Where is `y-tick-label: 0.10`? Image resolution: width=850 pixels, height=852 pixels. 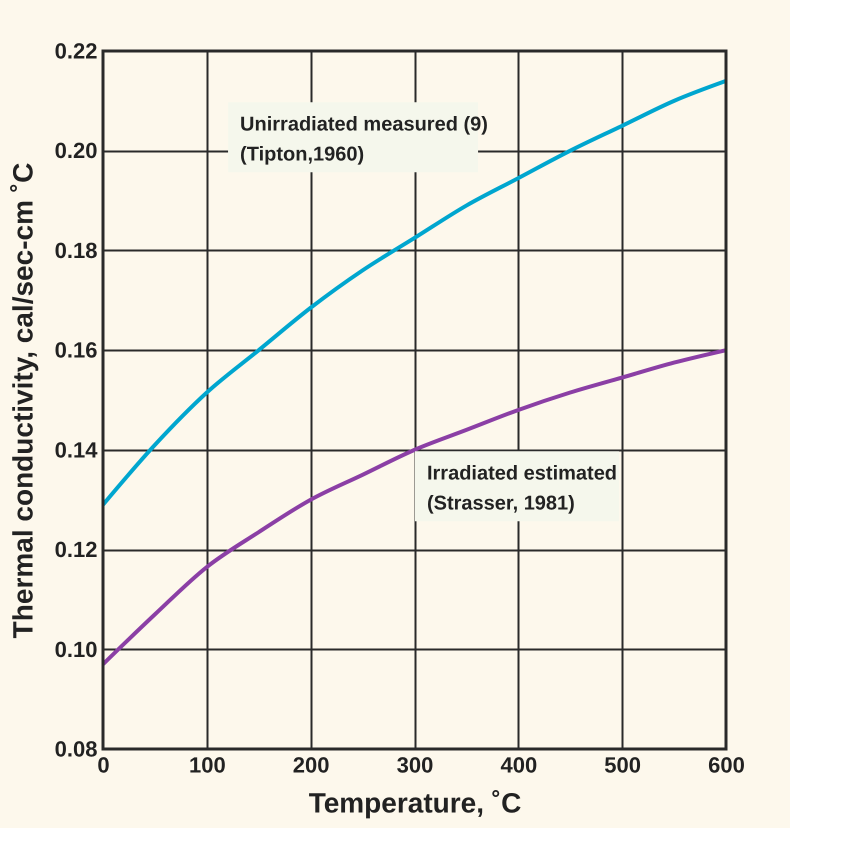
y-tick-label: 0.10 is located at coordinates (76, 649).